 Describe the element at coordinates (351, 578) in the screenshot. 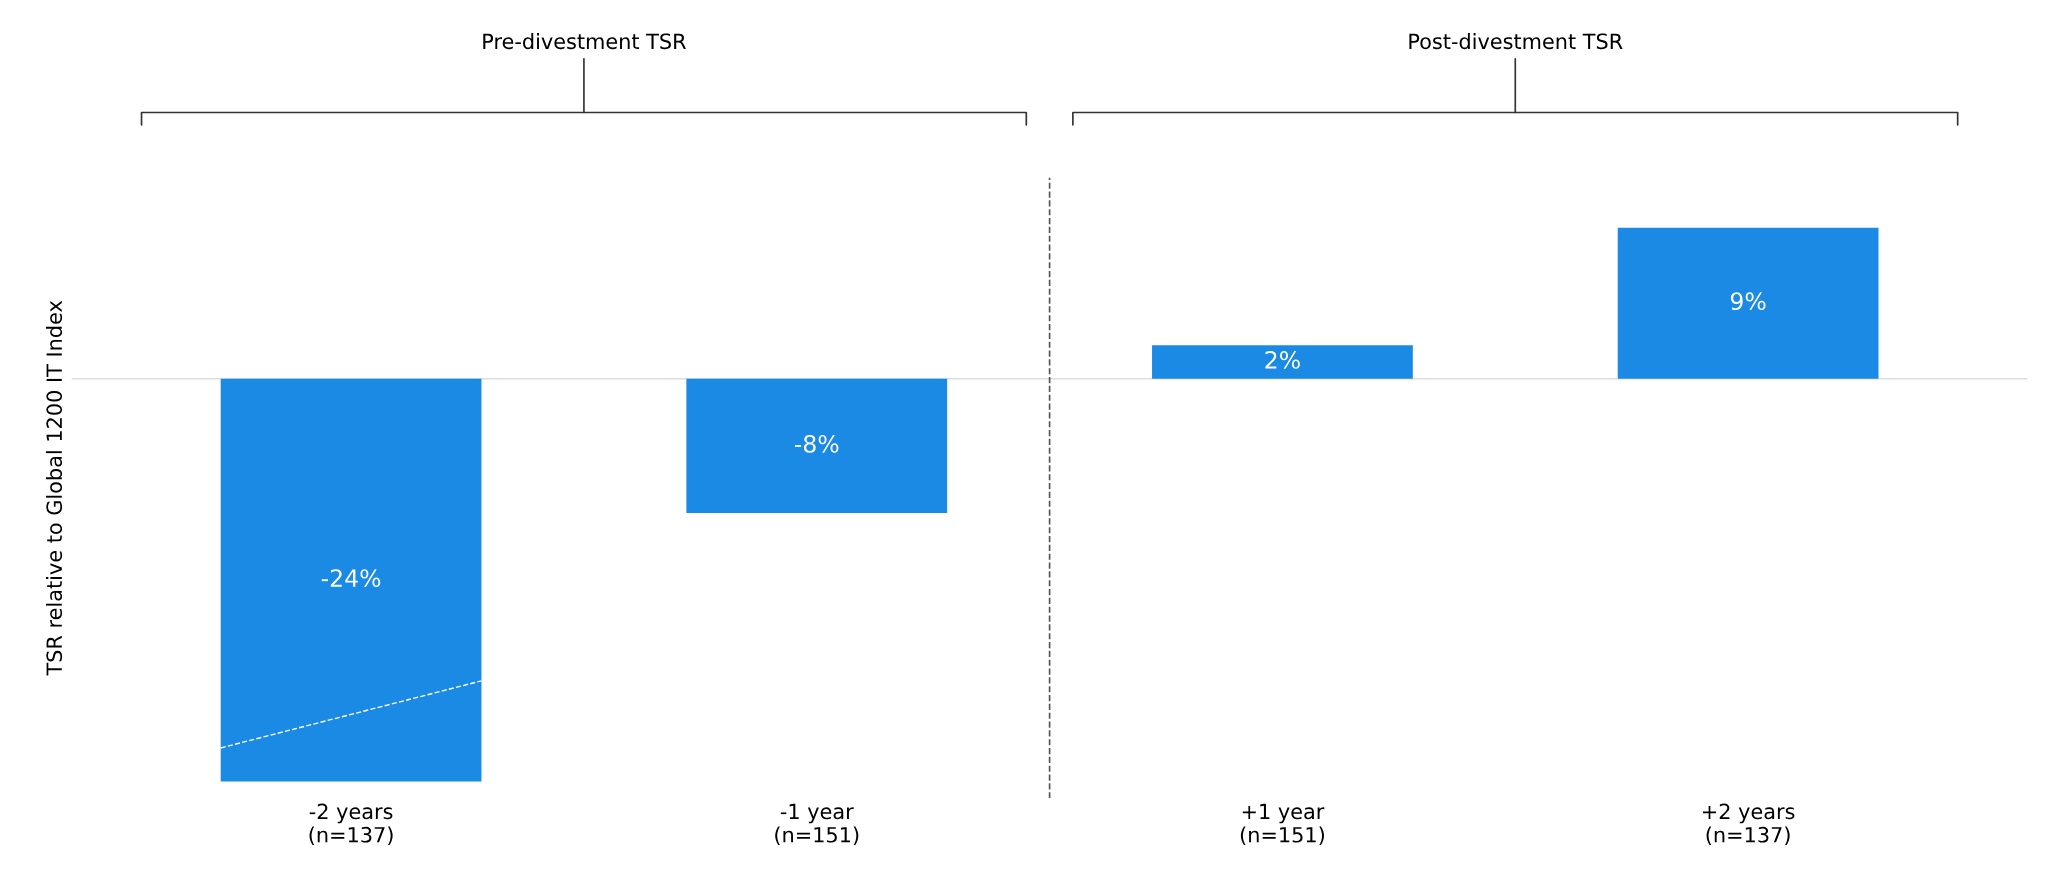

I see `data-label: -24%` at that location.